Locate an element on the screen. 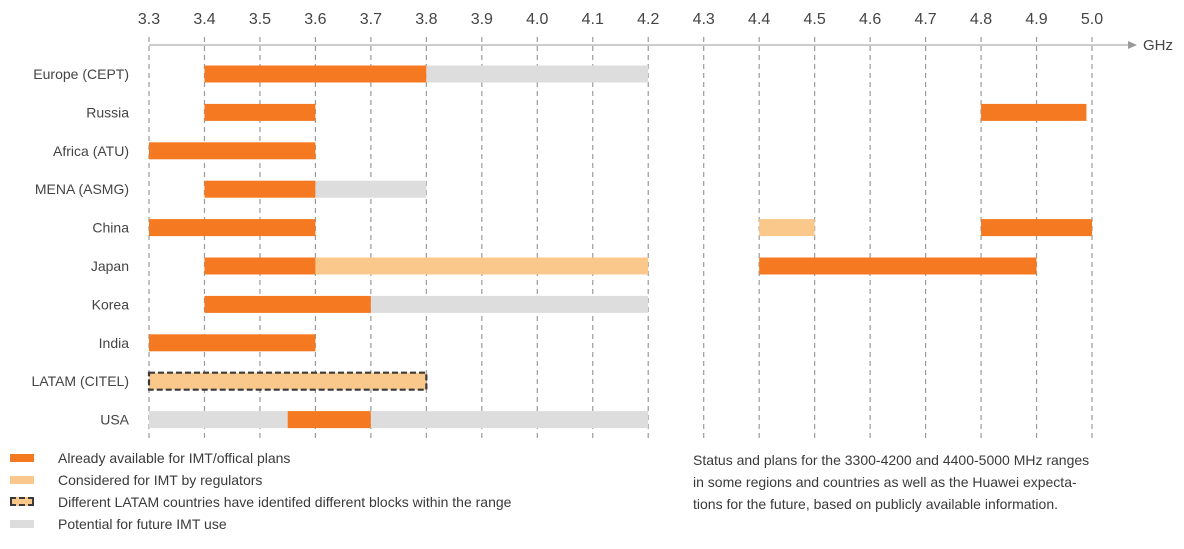 This screenshot has height=549, width=1184. x-tick-label: 4.9 is located at coordinates (1036, 19).